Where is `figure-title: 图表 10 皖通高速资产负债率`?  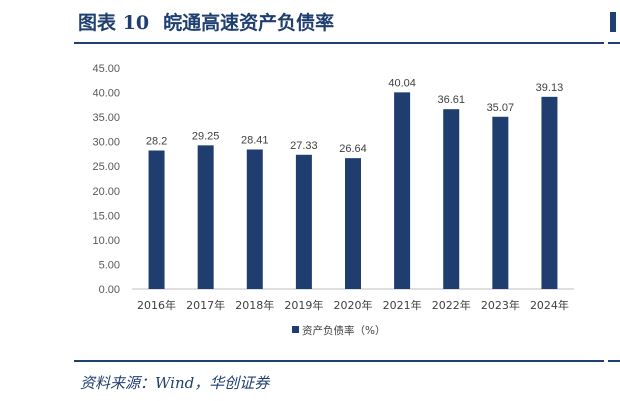 figure-title: 图表 10 皖通高速资产负债率 is located at coordinates (206, 21).